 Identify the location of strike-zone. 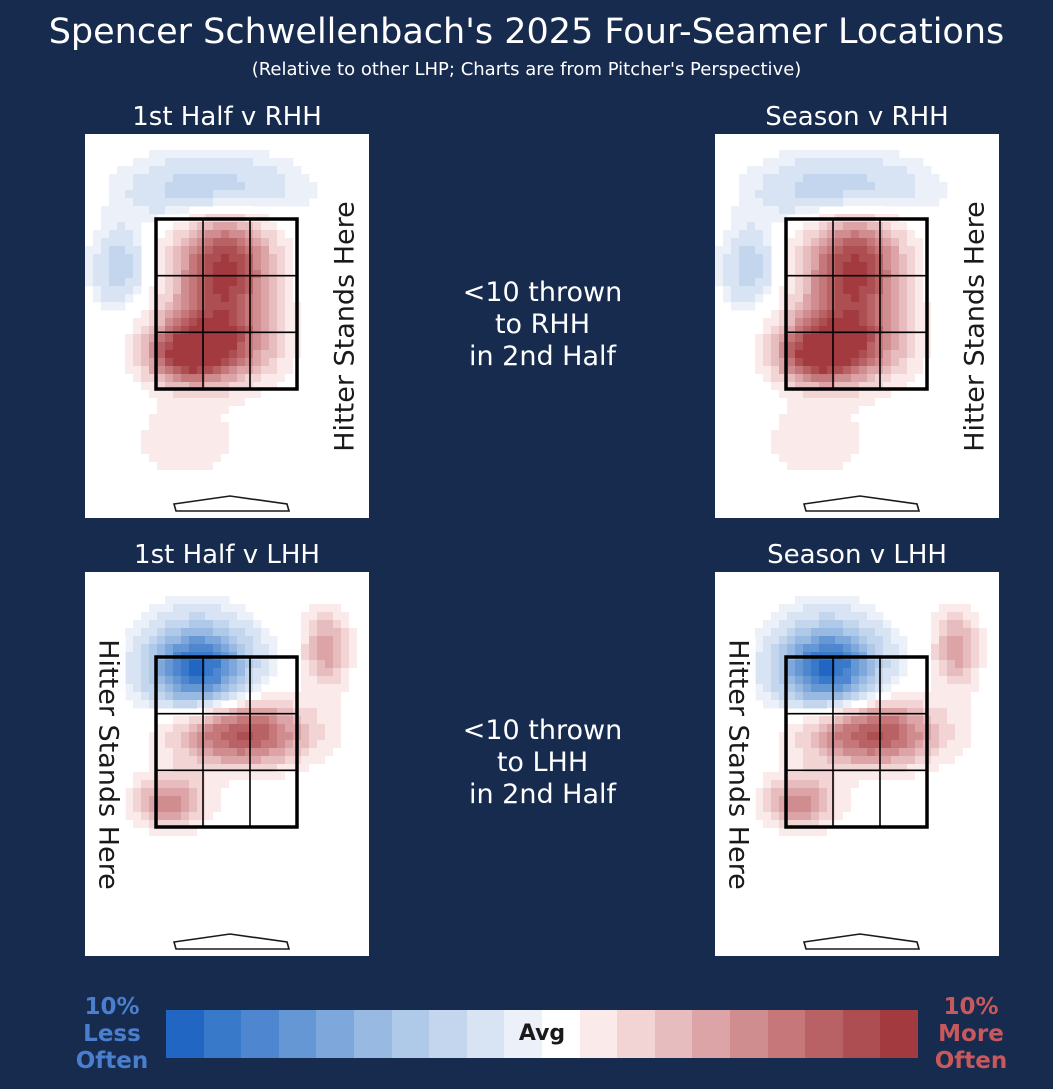
(226, 742).